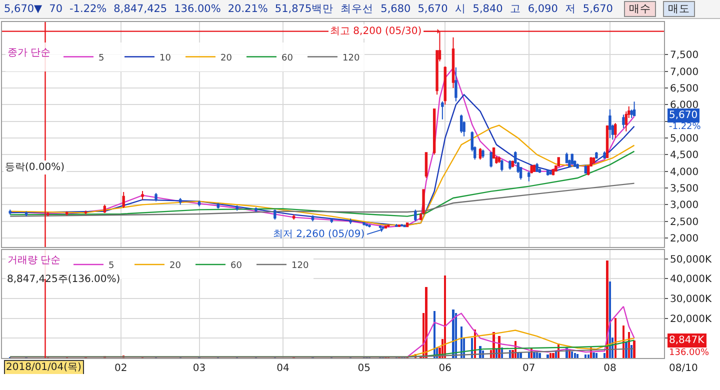 The width and height of the screenshot is (720, 390). Describe the element at coordinates (683, 368) in the screenshot. I see `text: 08/10` at that location.